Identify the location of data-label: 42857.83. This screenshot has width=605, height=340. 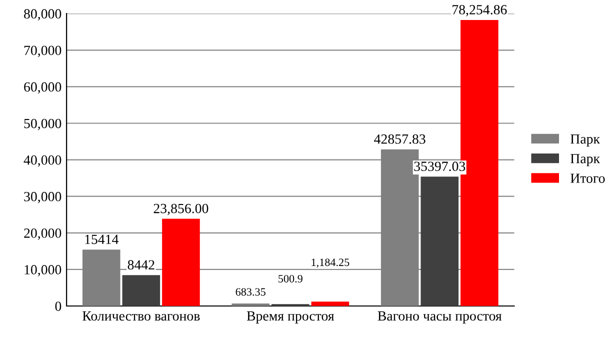
(400, 139).